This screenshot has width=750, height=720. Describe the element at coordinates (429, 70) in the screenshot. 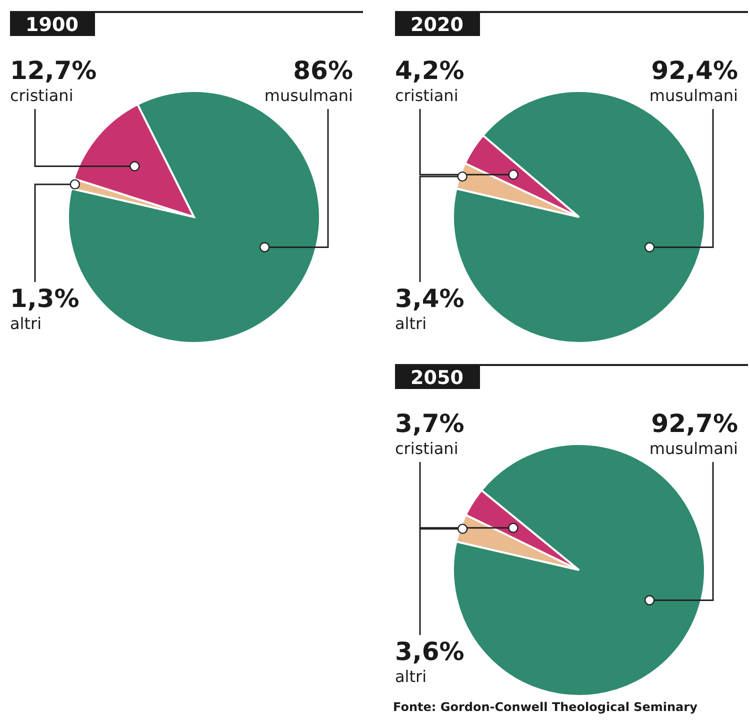

I see `data-label: 4,2%` at that location.